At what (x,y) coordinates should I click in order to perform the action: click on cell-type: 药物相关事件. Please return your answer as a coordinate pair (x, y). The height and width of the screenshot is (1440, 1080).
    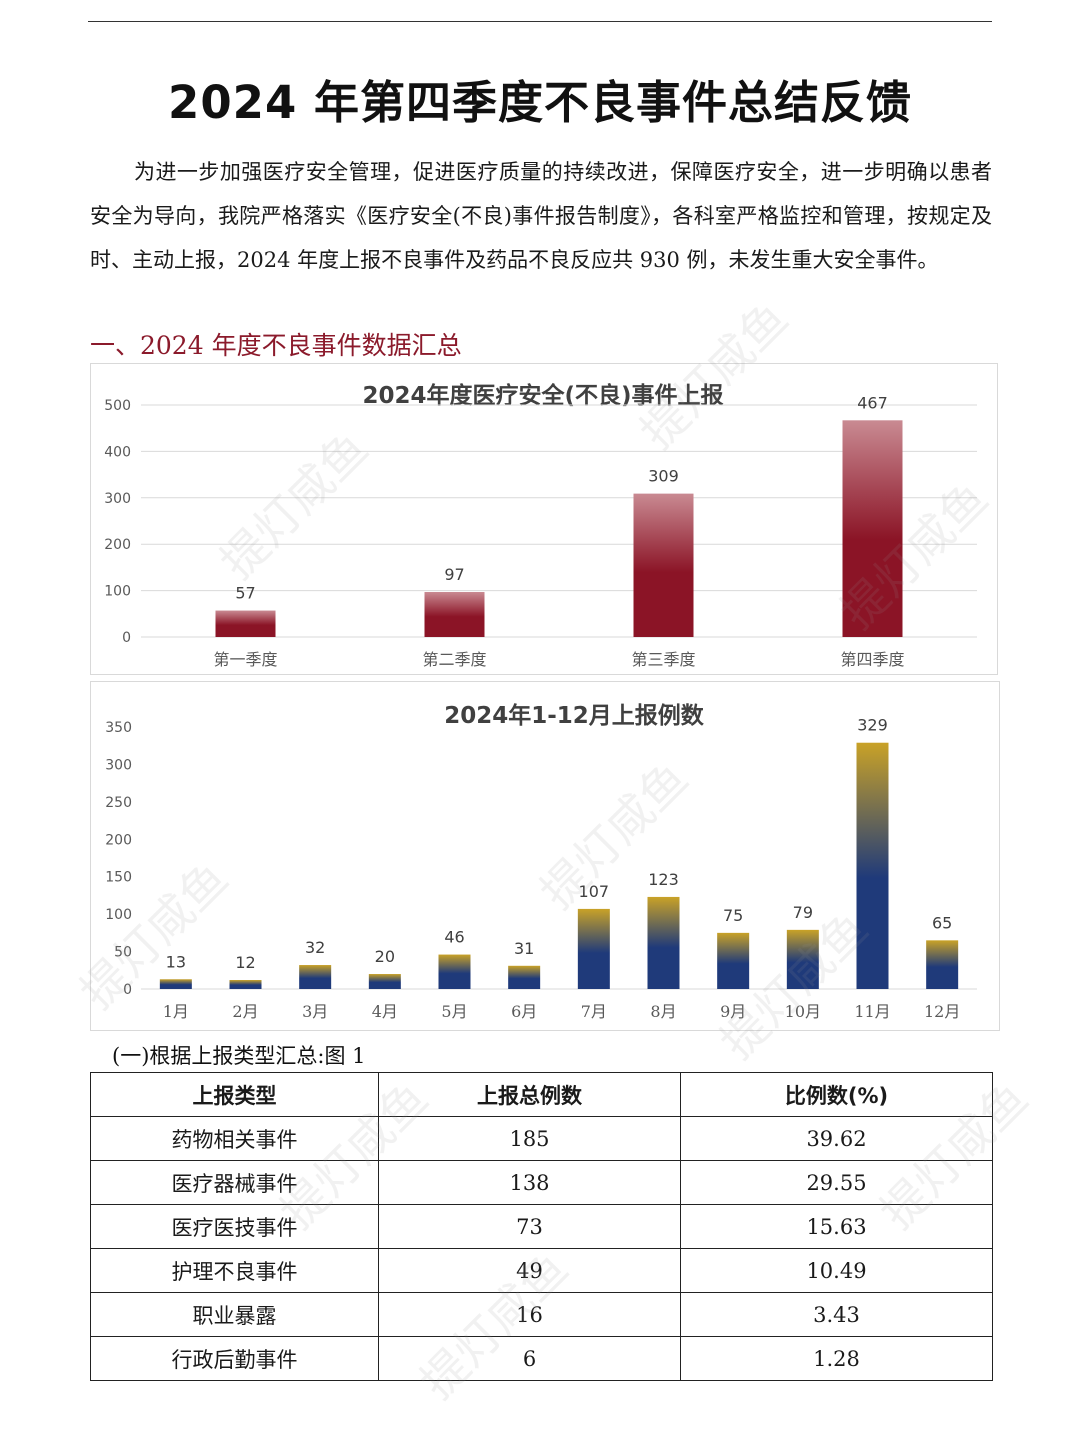
    Looking at the image, I should click on (234, 1138).